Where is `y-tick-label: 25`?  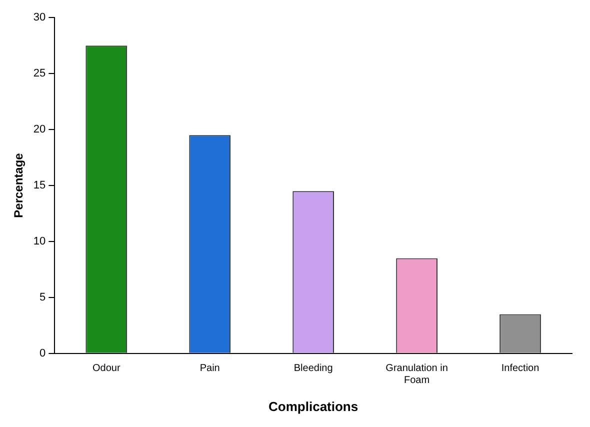
y-tick-label: 25 is located at coordinates (39, 74).